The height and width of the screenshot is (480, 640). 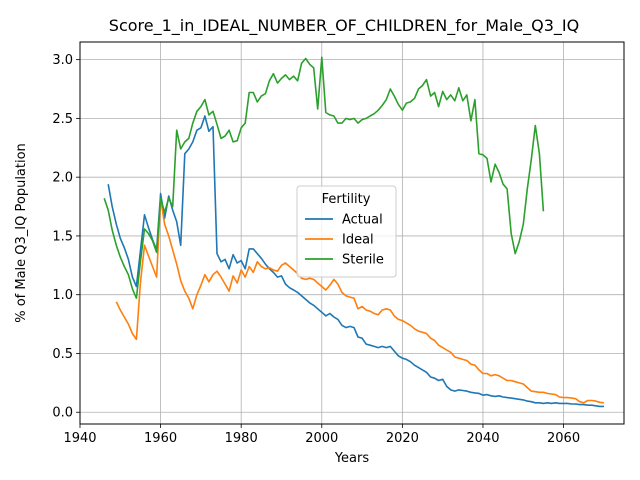 I want to click on y-tick-label: 1.0, so click(x=62, y=295).